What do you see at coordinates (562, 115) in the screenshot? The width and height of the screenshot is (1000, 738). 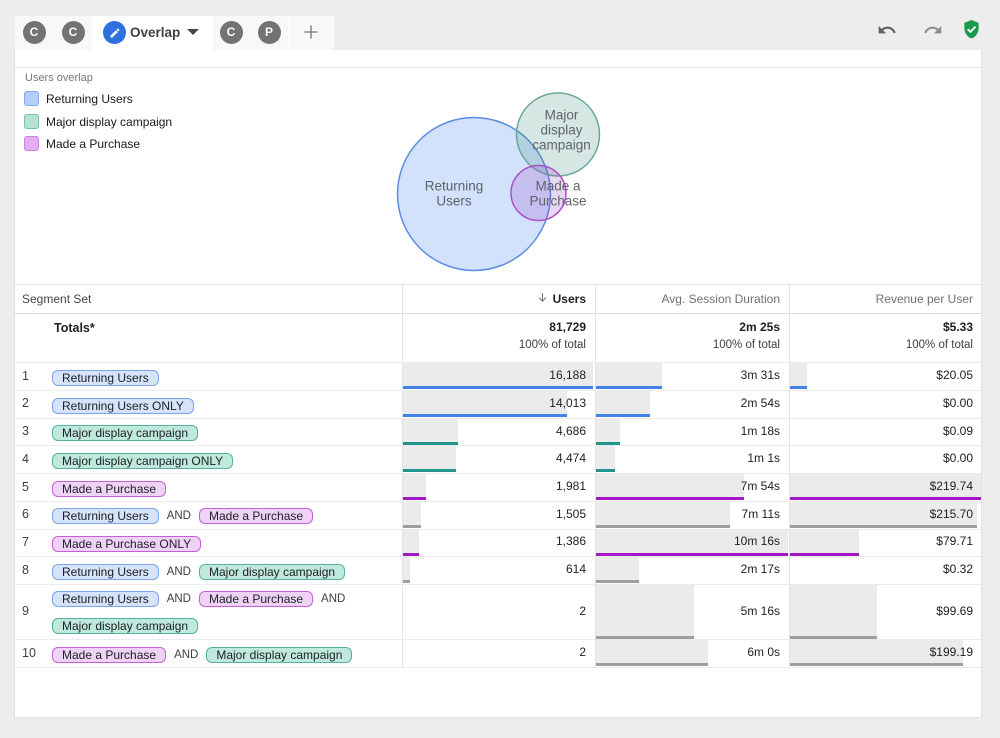 I see `svg-text: Major` at bounding box center [562, 115].